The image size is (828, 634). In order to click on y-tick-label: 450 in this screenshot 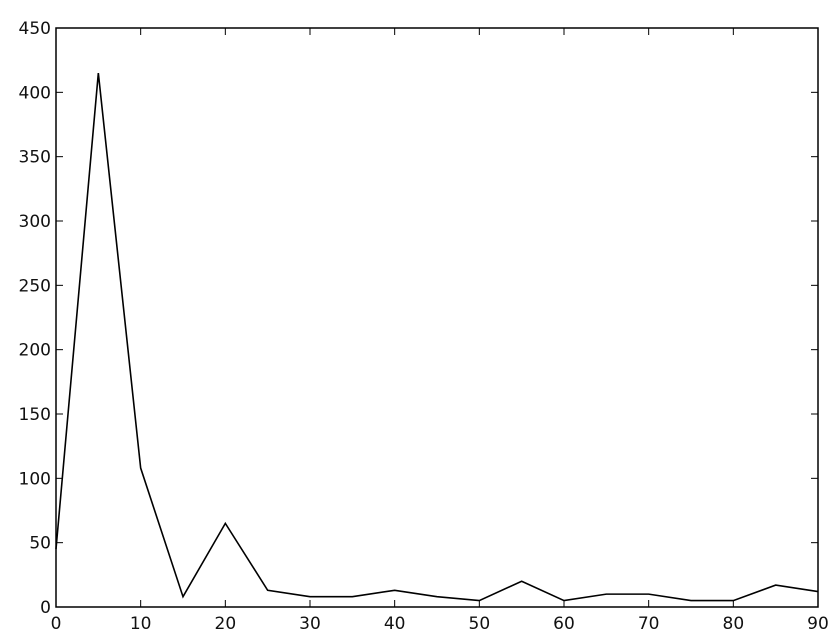, I will do `click(35, 29)`.